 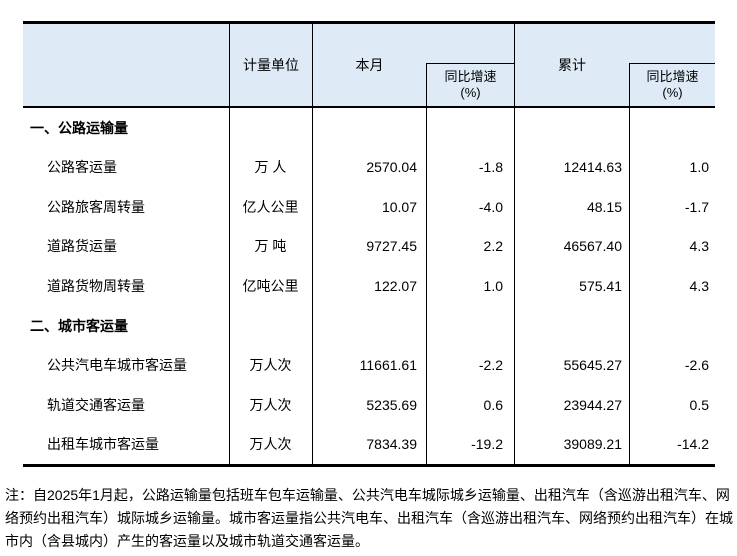 I want to click on cumulative-value-cell: 12414.63, so click(x=592, y=167).